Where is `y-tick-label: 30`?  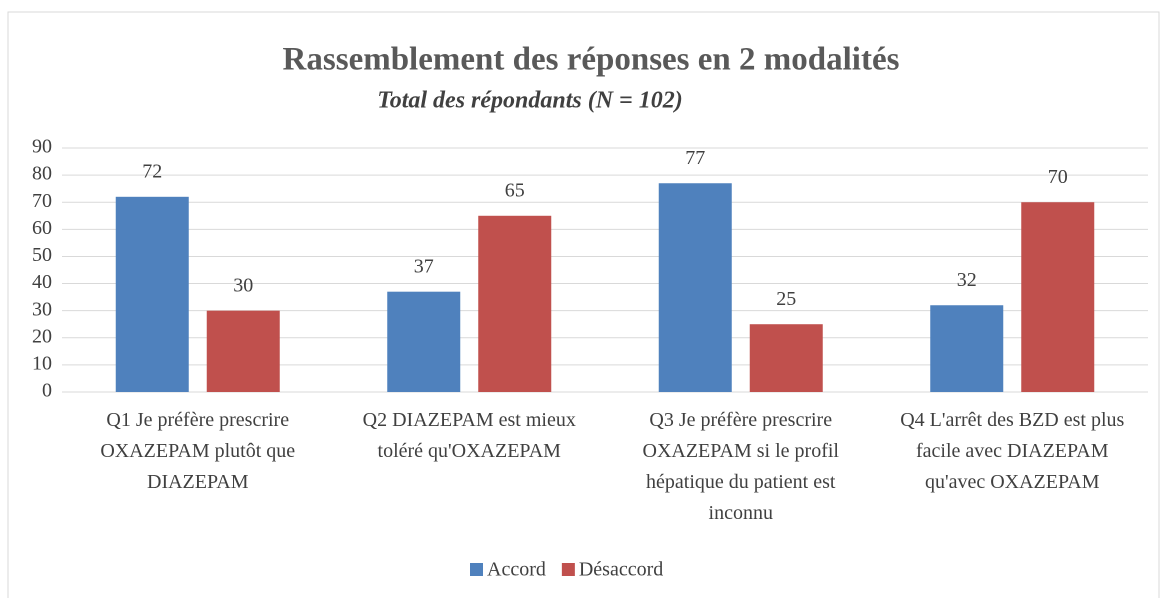
y-tick-label: 30 is located at coordinates (42, 309).